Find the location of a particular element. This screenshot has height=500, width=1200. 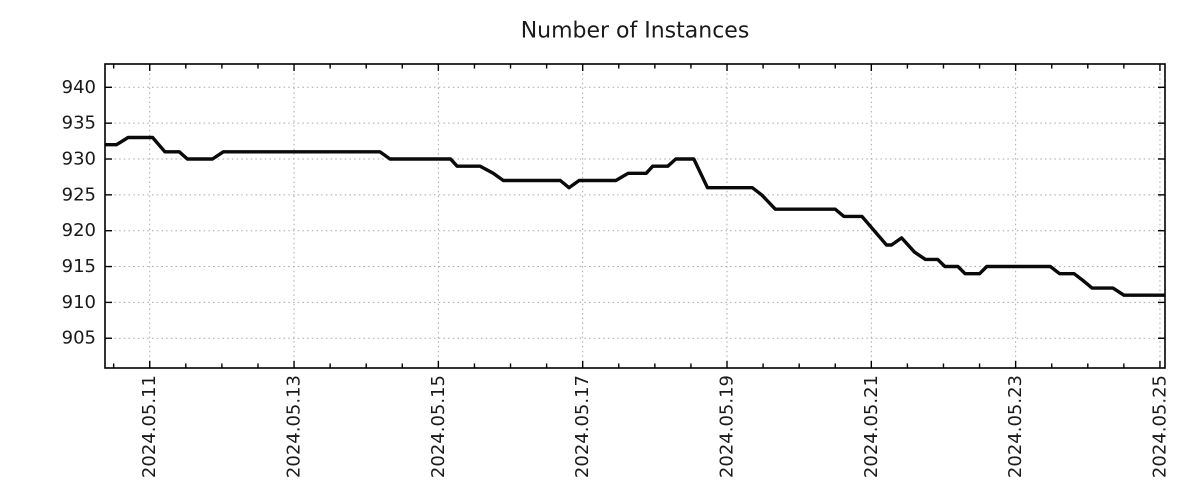

x-tick-label: 2024.05.15 is located at coordinates (438, 426).